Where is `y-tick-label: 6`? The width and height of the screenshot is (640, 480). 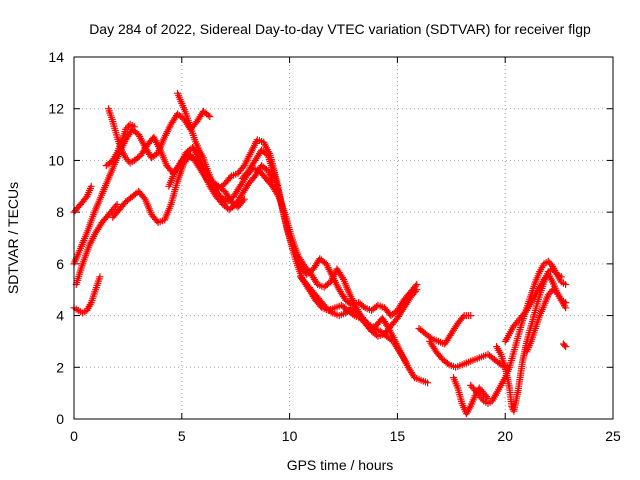 y-tick-label: 6 is located at coordinates (60, 264).